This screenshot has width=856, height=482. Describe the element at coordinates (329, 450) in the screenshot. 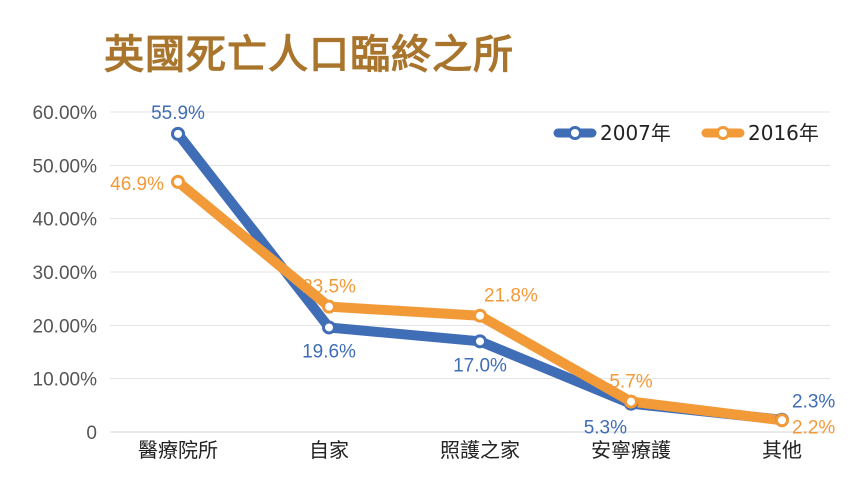

I see `x-tick-label: 自家` at that location.